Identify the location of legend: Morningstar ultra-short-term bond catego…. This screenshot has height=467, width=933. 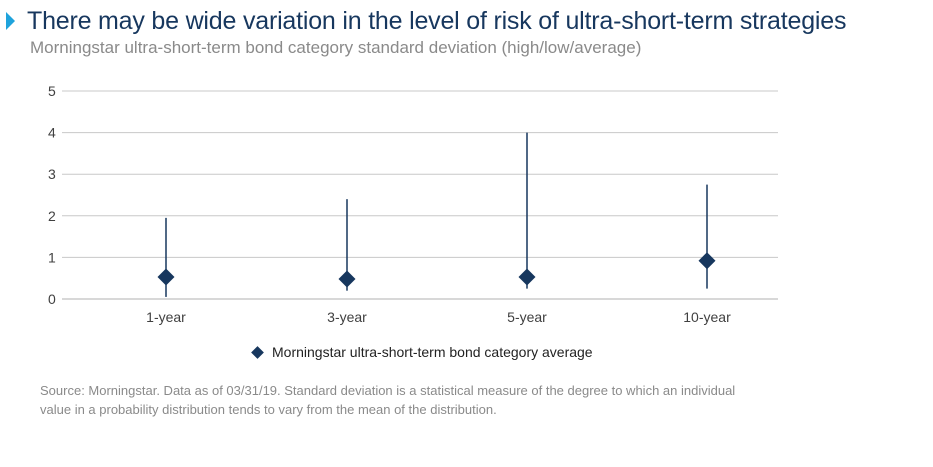
(422, 352).